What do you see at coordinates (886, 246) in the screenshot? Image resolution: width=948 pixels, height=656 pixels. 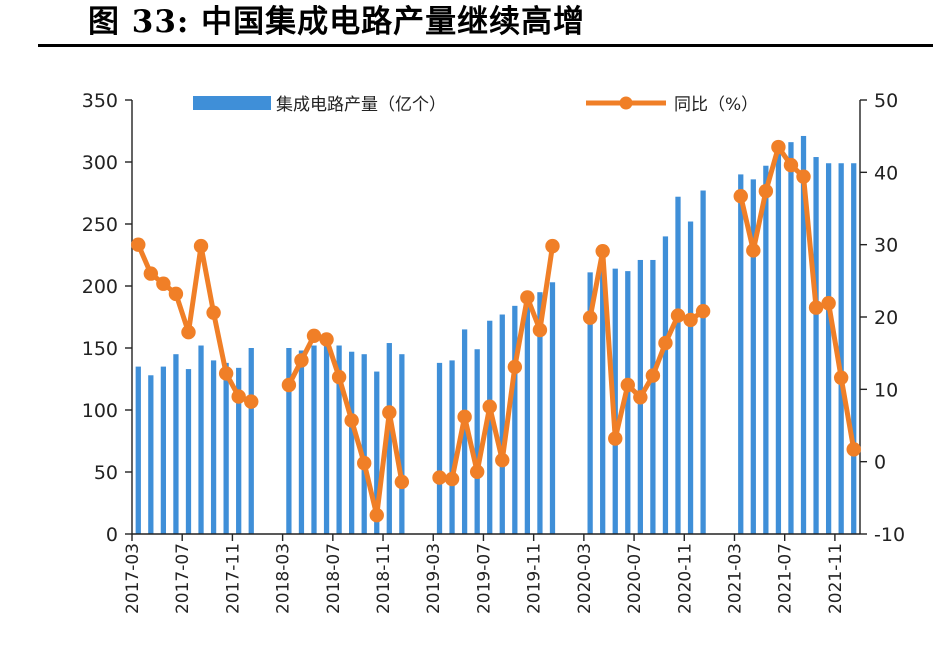 I see `right-tick-label: 30` at bounding box center [886, 246].